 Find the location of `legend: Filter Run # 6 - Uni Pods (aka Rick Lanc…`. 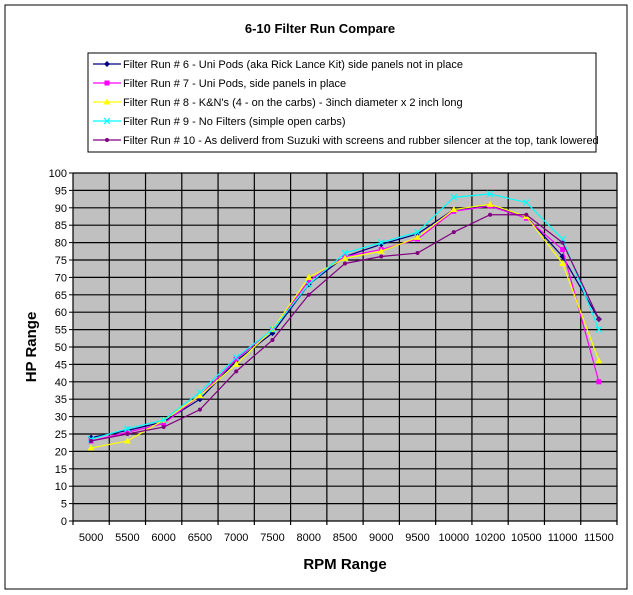

legend: Filter Run # 6 - Uni Pods (aka Rick Lanc… is located at coordinates (343, 102).